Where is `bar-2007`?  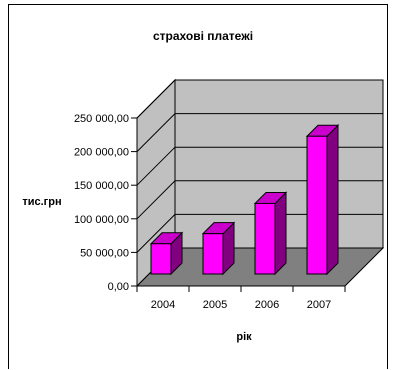
bar-2007 is located at coordinates (322, 200).